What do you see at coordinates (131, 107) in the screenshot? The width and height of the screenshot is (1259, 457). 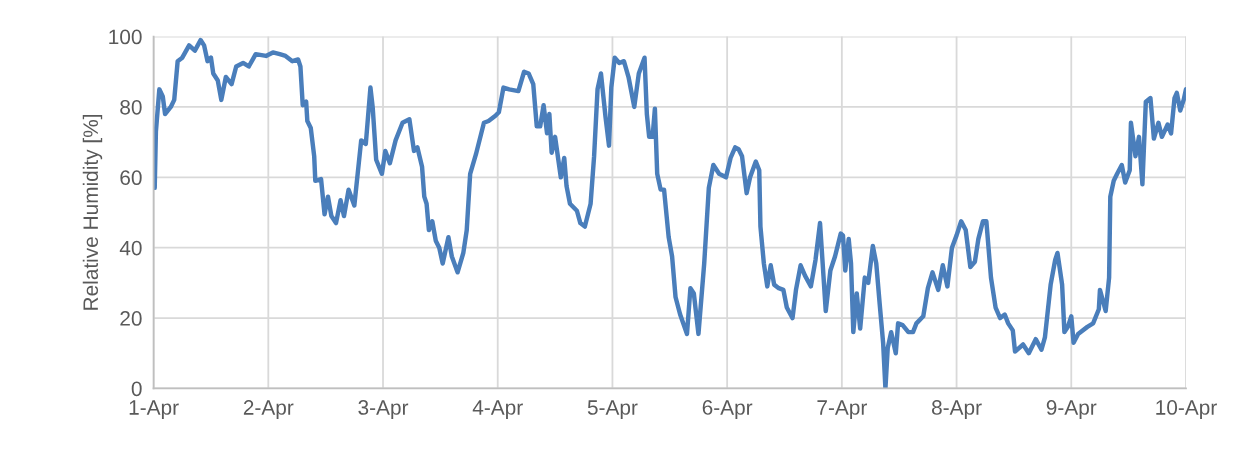 I see `y-tick-label: 80` at bounding box center [131, 107].